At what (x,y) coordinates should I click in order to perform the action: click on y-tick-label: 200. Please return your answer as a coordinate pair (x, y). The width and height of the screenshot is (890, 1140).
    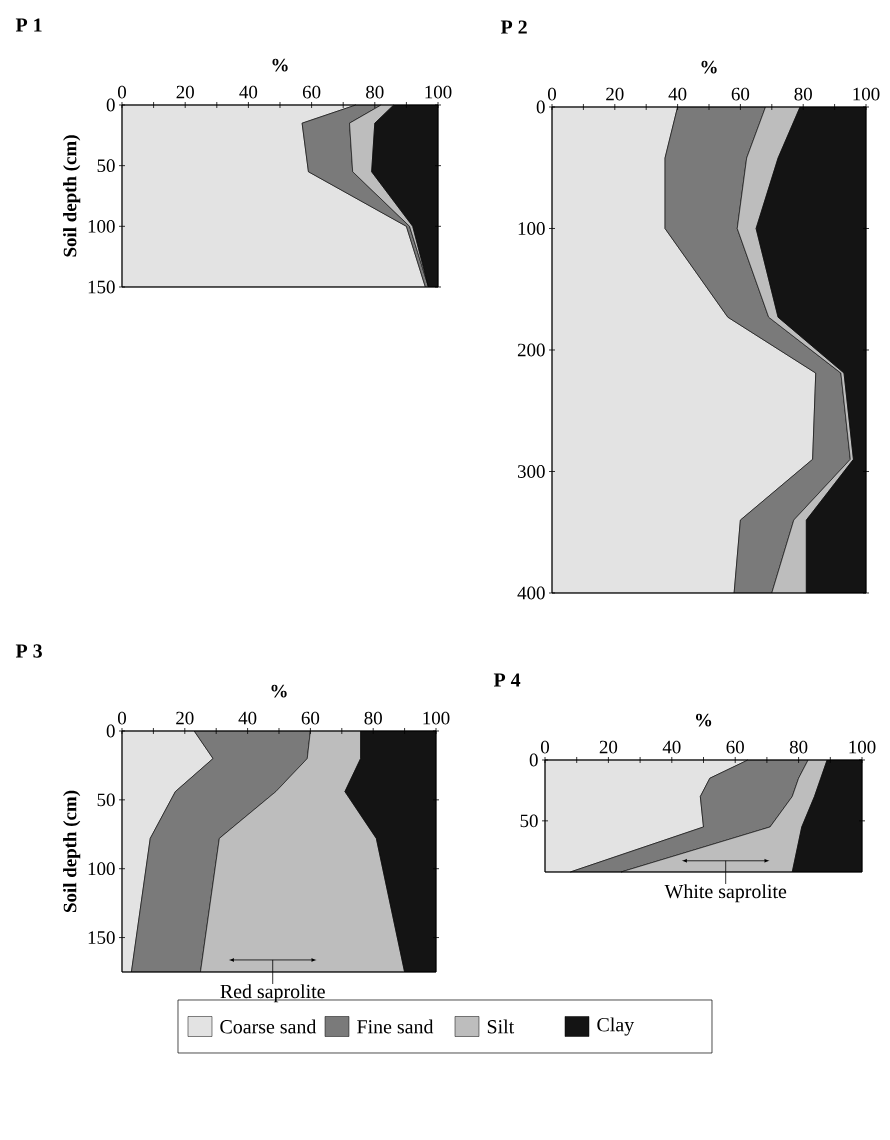
    Looking at the image, I should click on (531, 350).